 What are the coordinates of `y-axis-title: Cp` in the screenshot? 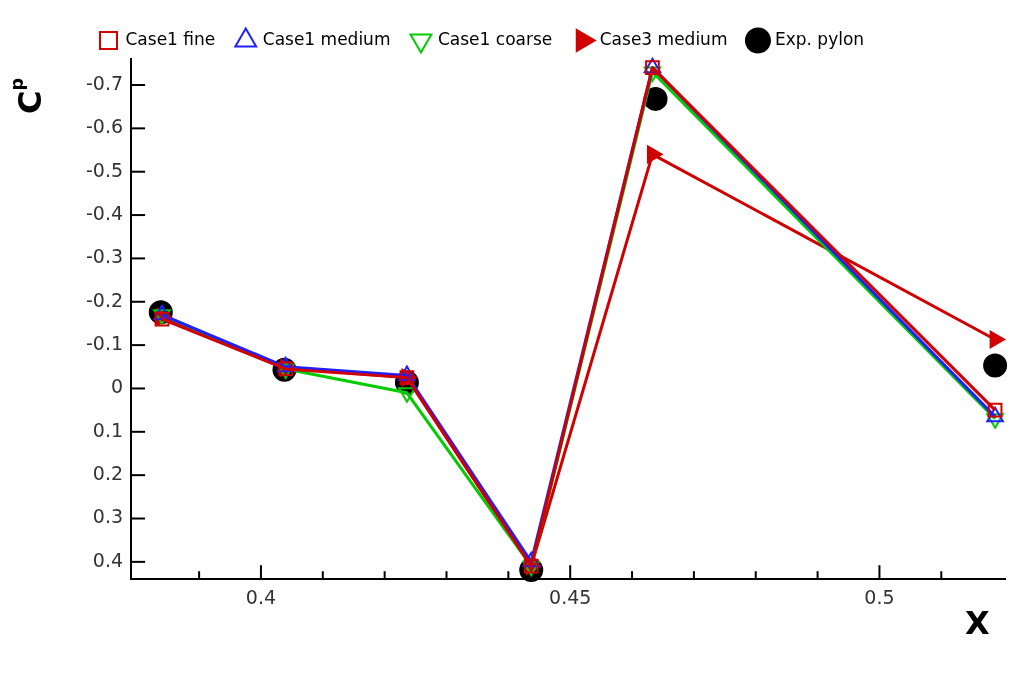 It's located at (28, 95).